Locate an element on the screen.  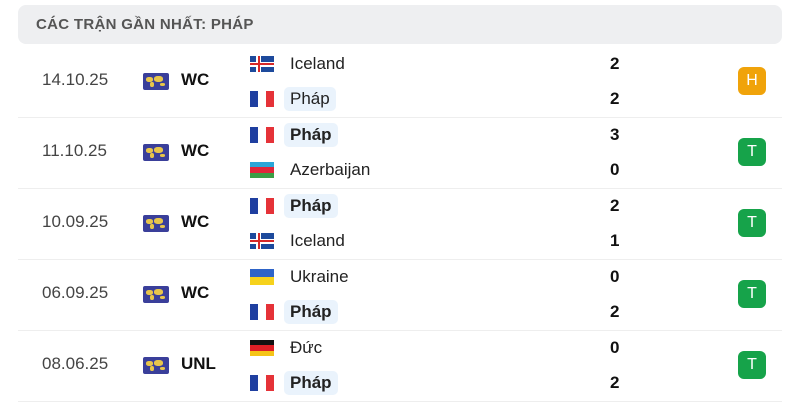
ukraine-flag-icon is located at coordinates (262, 277).